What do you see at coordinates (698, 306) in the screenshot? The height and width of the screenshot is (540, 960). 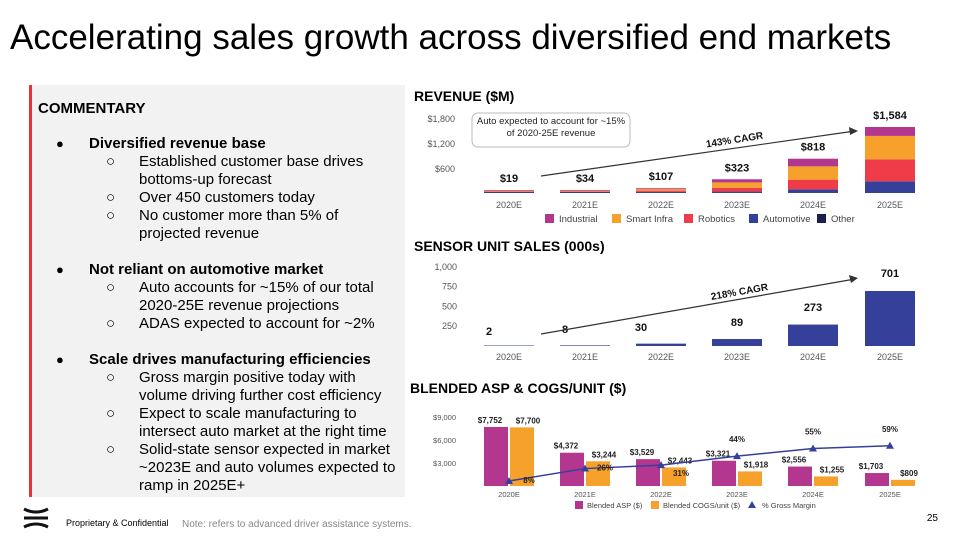 I see `cagr-arrow` at bounding box center [698, 306].